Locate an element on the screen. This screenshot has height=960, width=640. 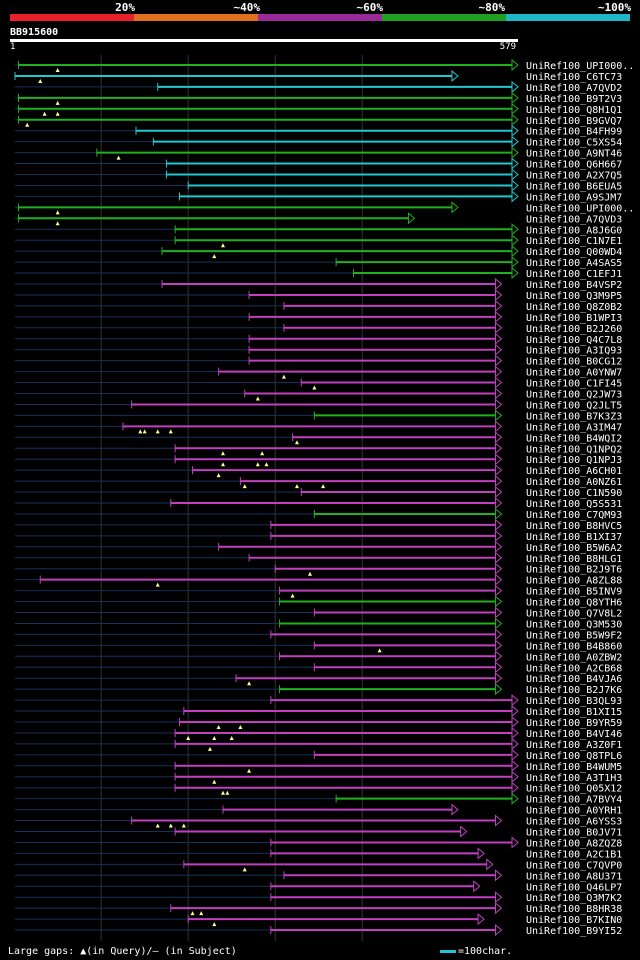
hit-label: UniRef100_A3IQ93 is located at coordinates (574, 351).